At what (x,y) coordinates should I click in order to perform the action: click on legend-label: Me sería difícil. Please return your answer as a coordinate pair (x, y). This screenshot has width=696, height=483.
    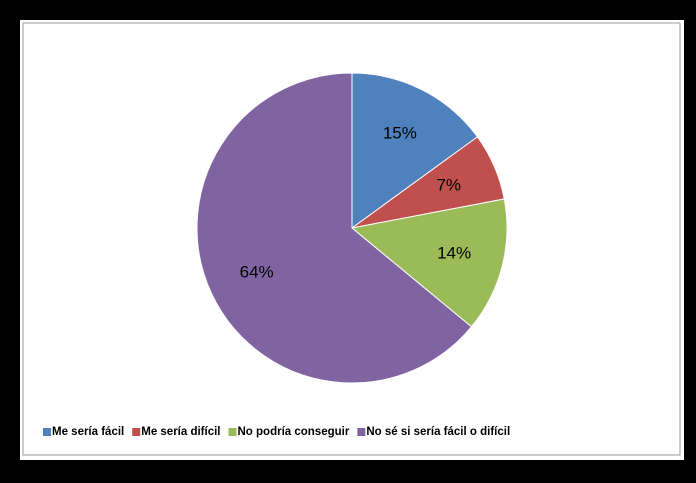
    Looking at the image, I should click on (180, 432).